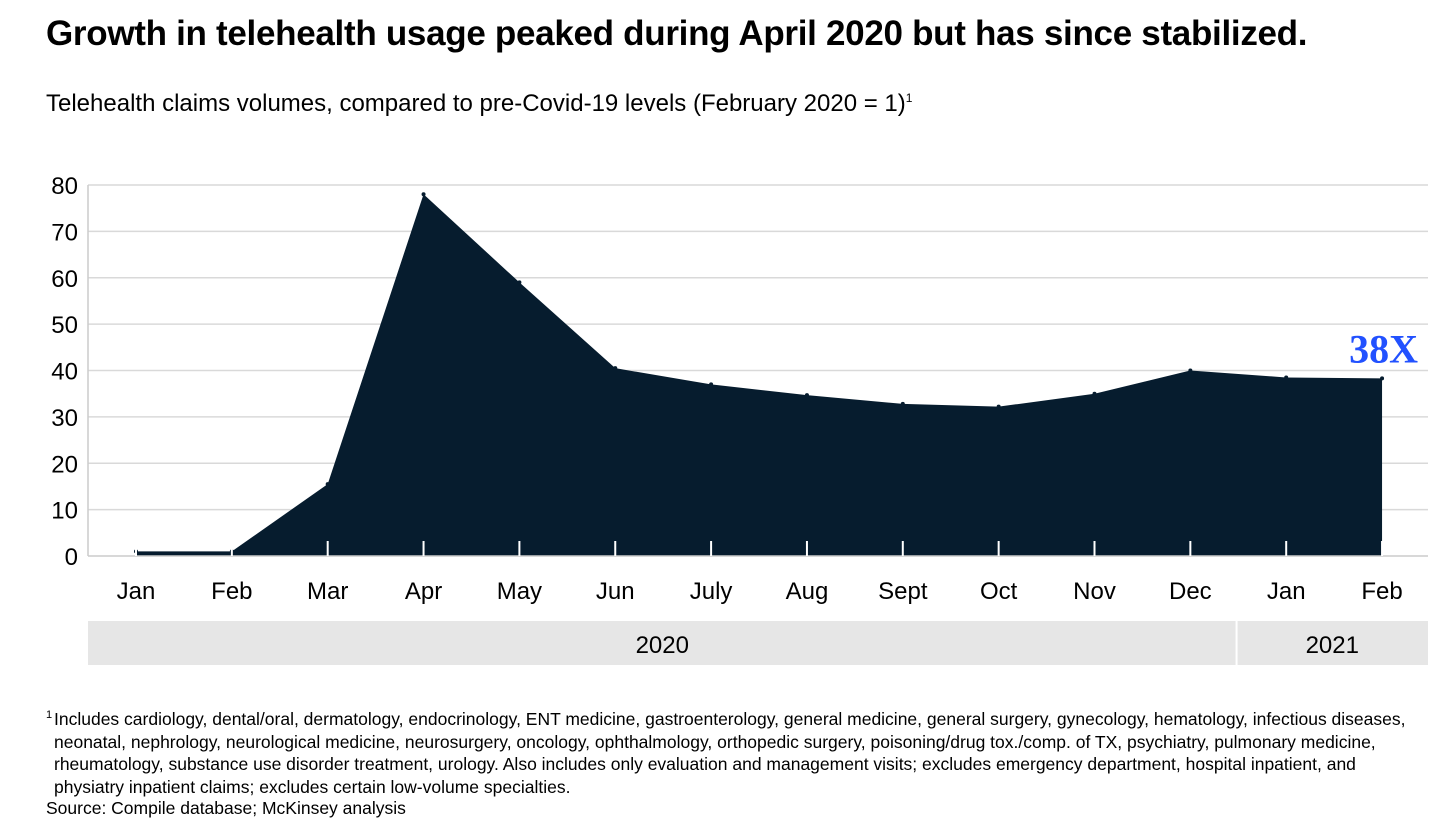  Describe the element at coordinates (64, 186) in the screenshot. I see `y-tick-label: 80` at that location.